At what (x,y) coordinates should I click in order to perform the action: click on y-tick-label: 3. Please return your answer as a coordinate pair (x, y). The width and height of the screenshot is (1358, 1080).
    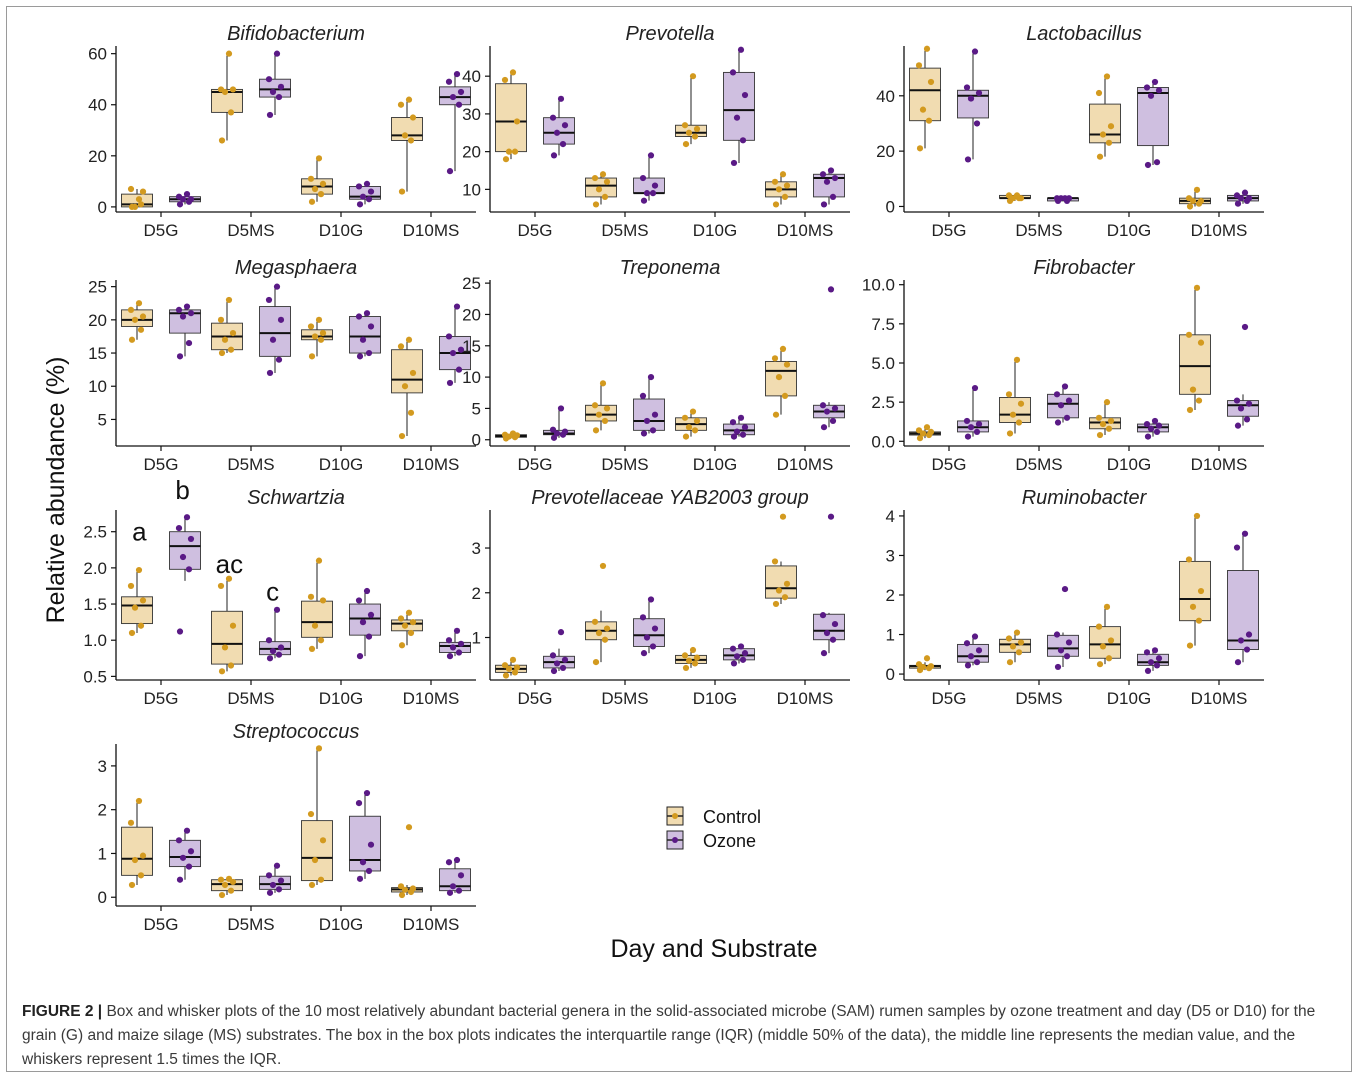
    Looking at the image, I should click on (476, 548).